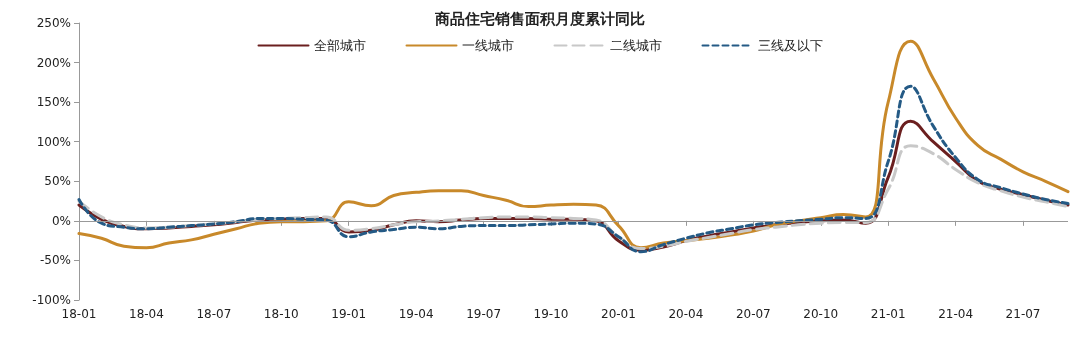 Image resolution: width=1080 pixels, height=341 pixels. Describe the element at coordinates (281, 314) in the screenshot. I see `x-tick-label: 18-10` at that location.